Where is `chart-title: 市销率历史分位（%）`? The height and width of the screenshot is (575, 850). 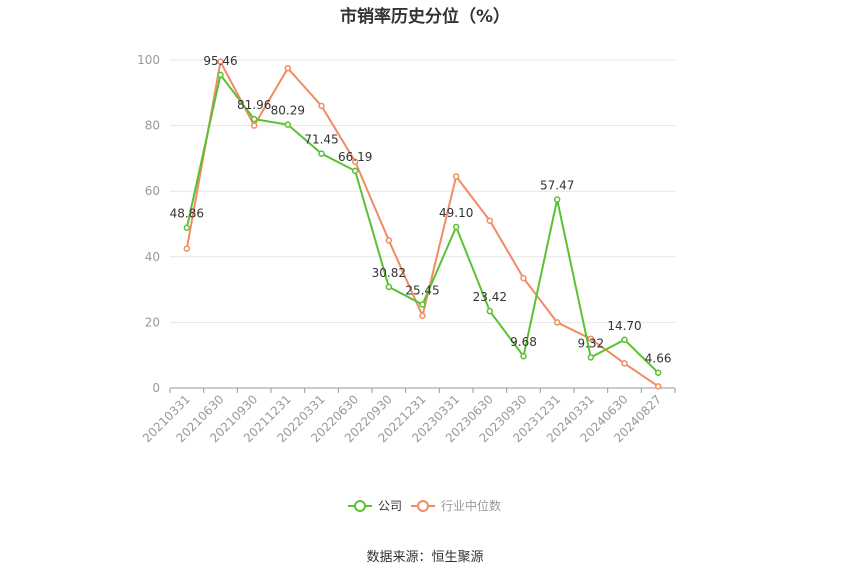 chart-title: 市销率历史分位（%） is located at coordinates (425, 17).